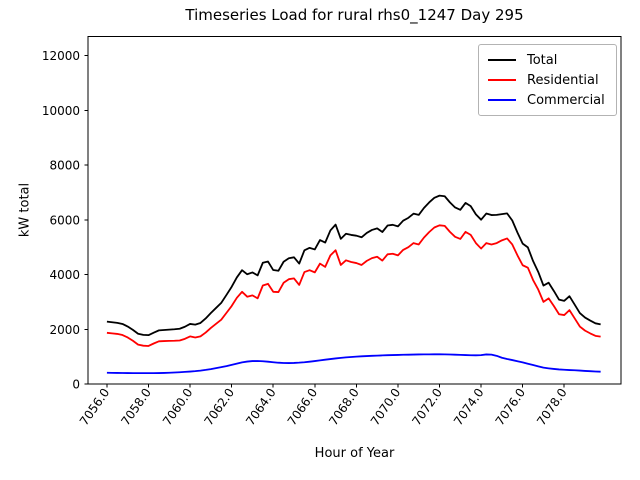  Describe the element at coordinates (344, 407) in the screenshot. I see `x-tick-label: 7068.0` at that location.